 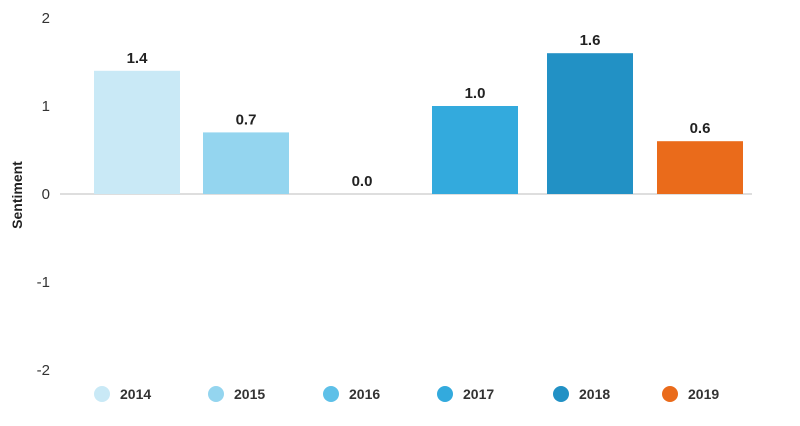 I want to click on bar-2017, so click(x=475, y=150).